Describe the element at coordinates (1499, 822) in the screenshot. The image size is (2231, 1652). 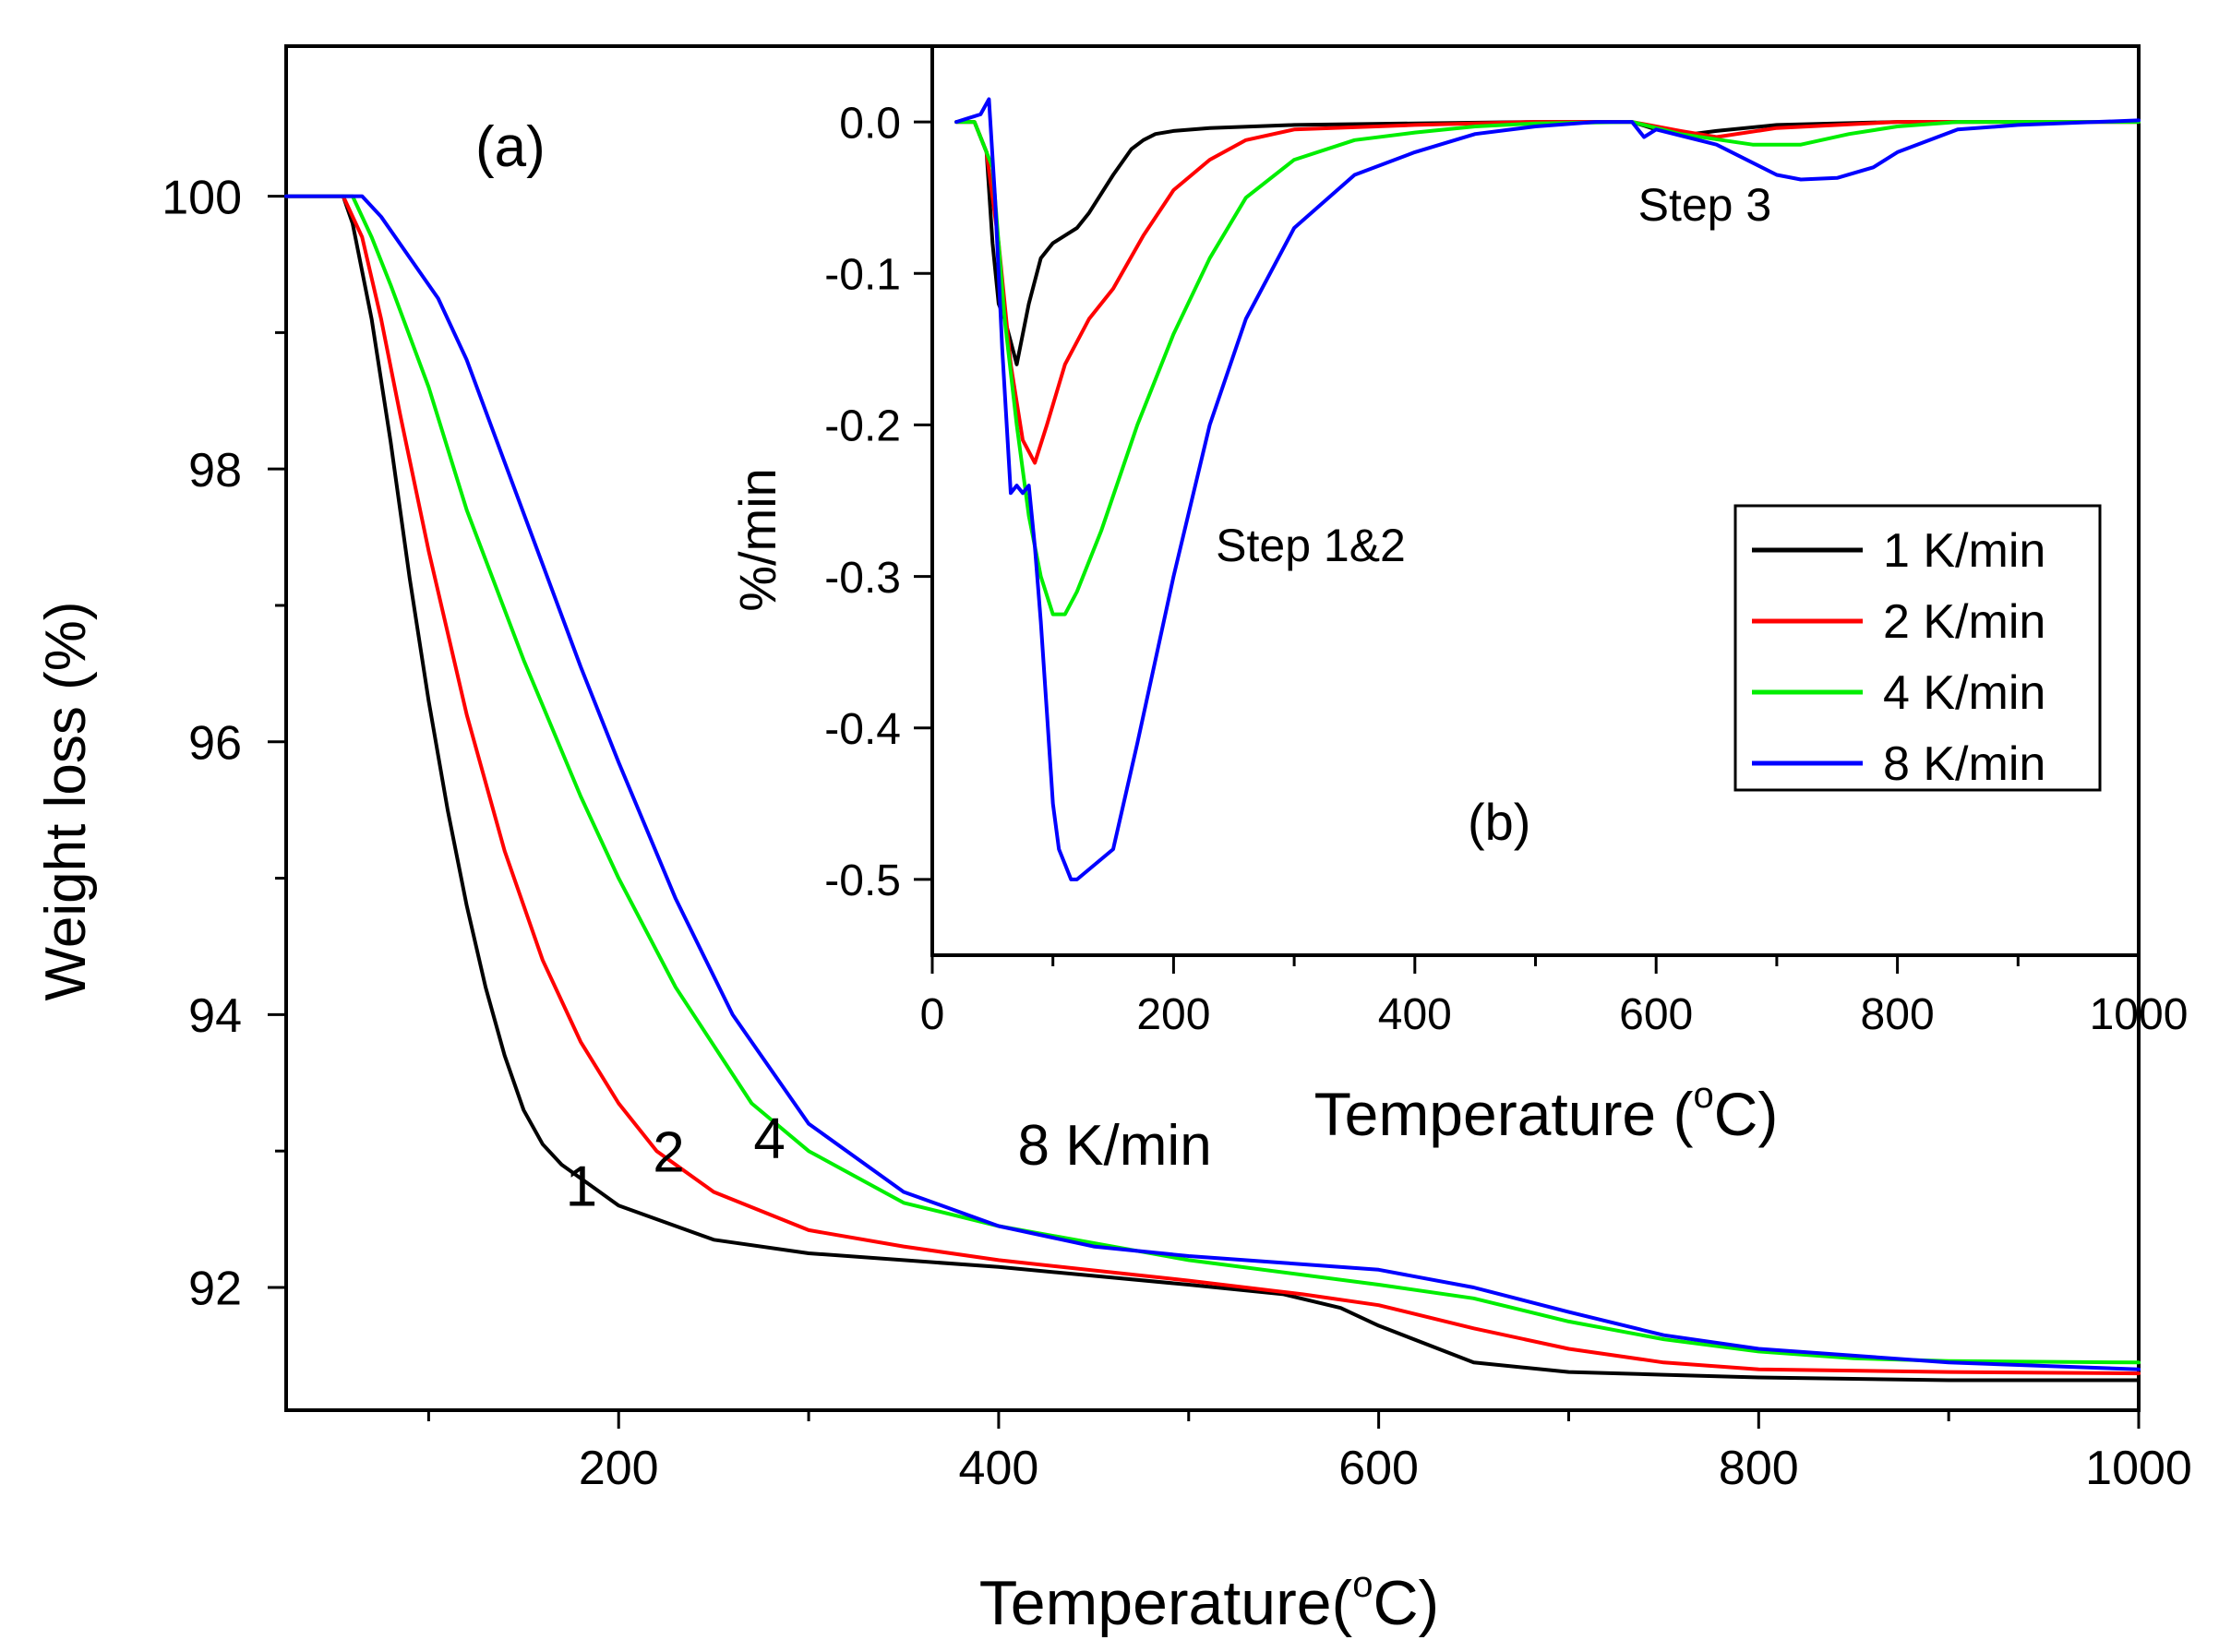
I see `panel-b-label: (b)` at that location.